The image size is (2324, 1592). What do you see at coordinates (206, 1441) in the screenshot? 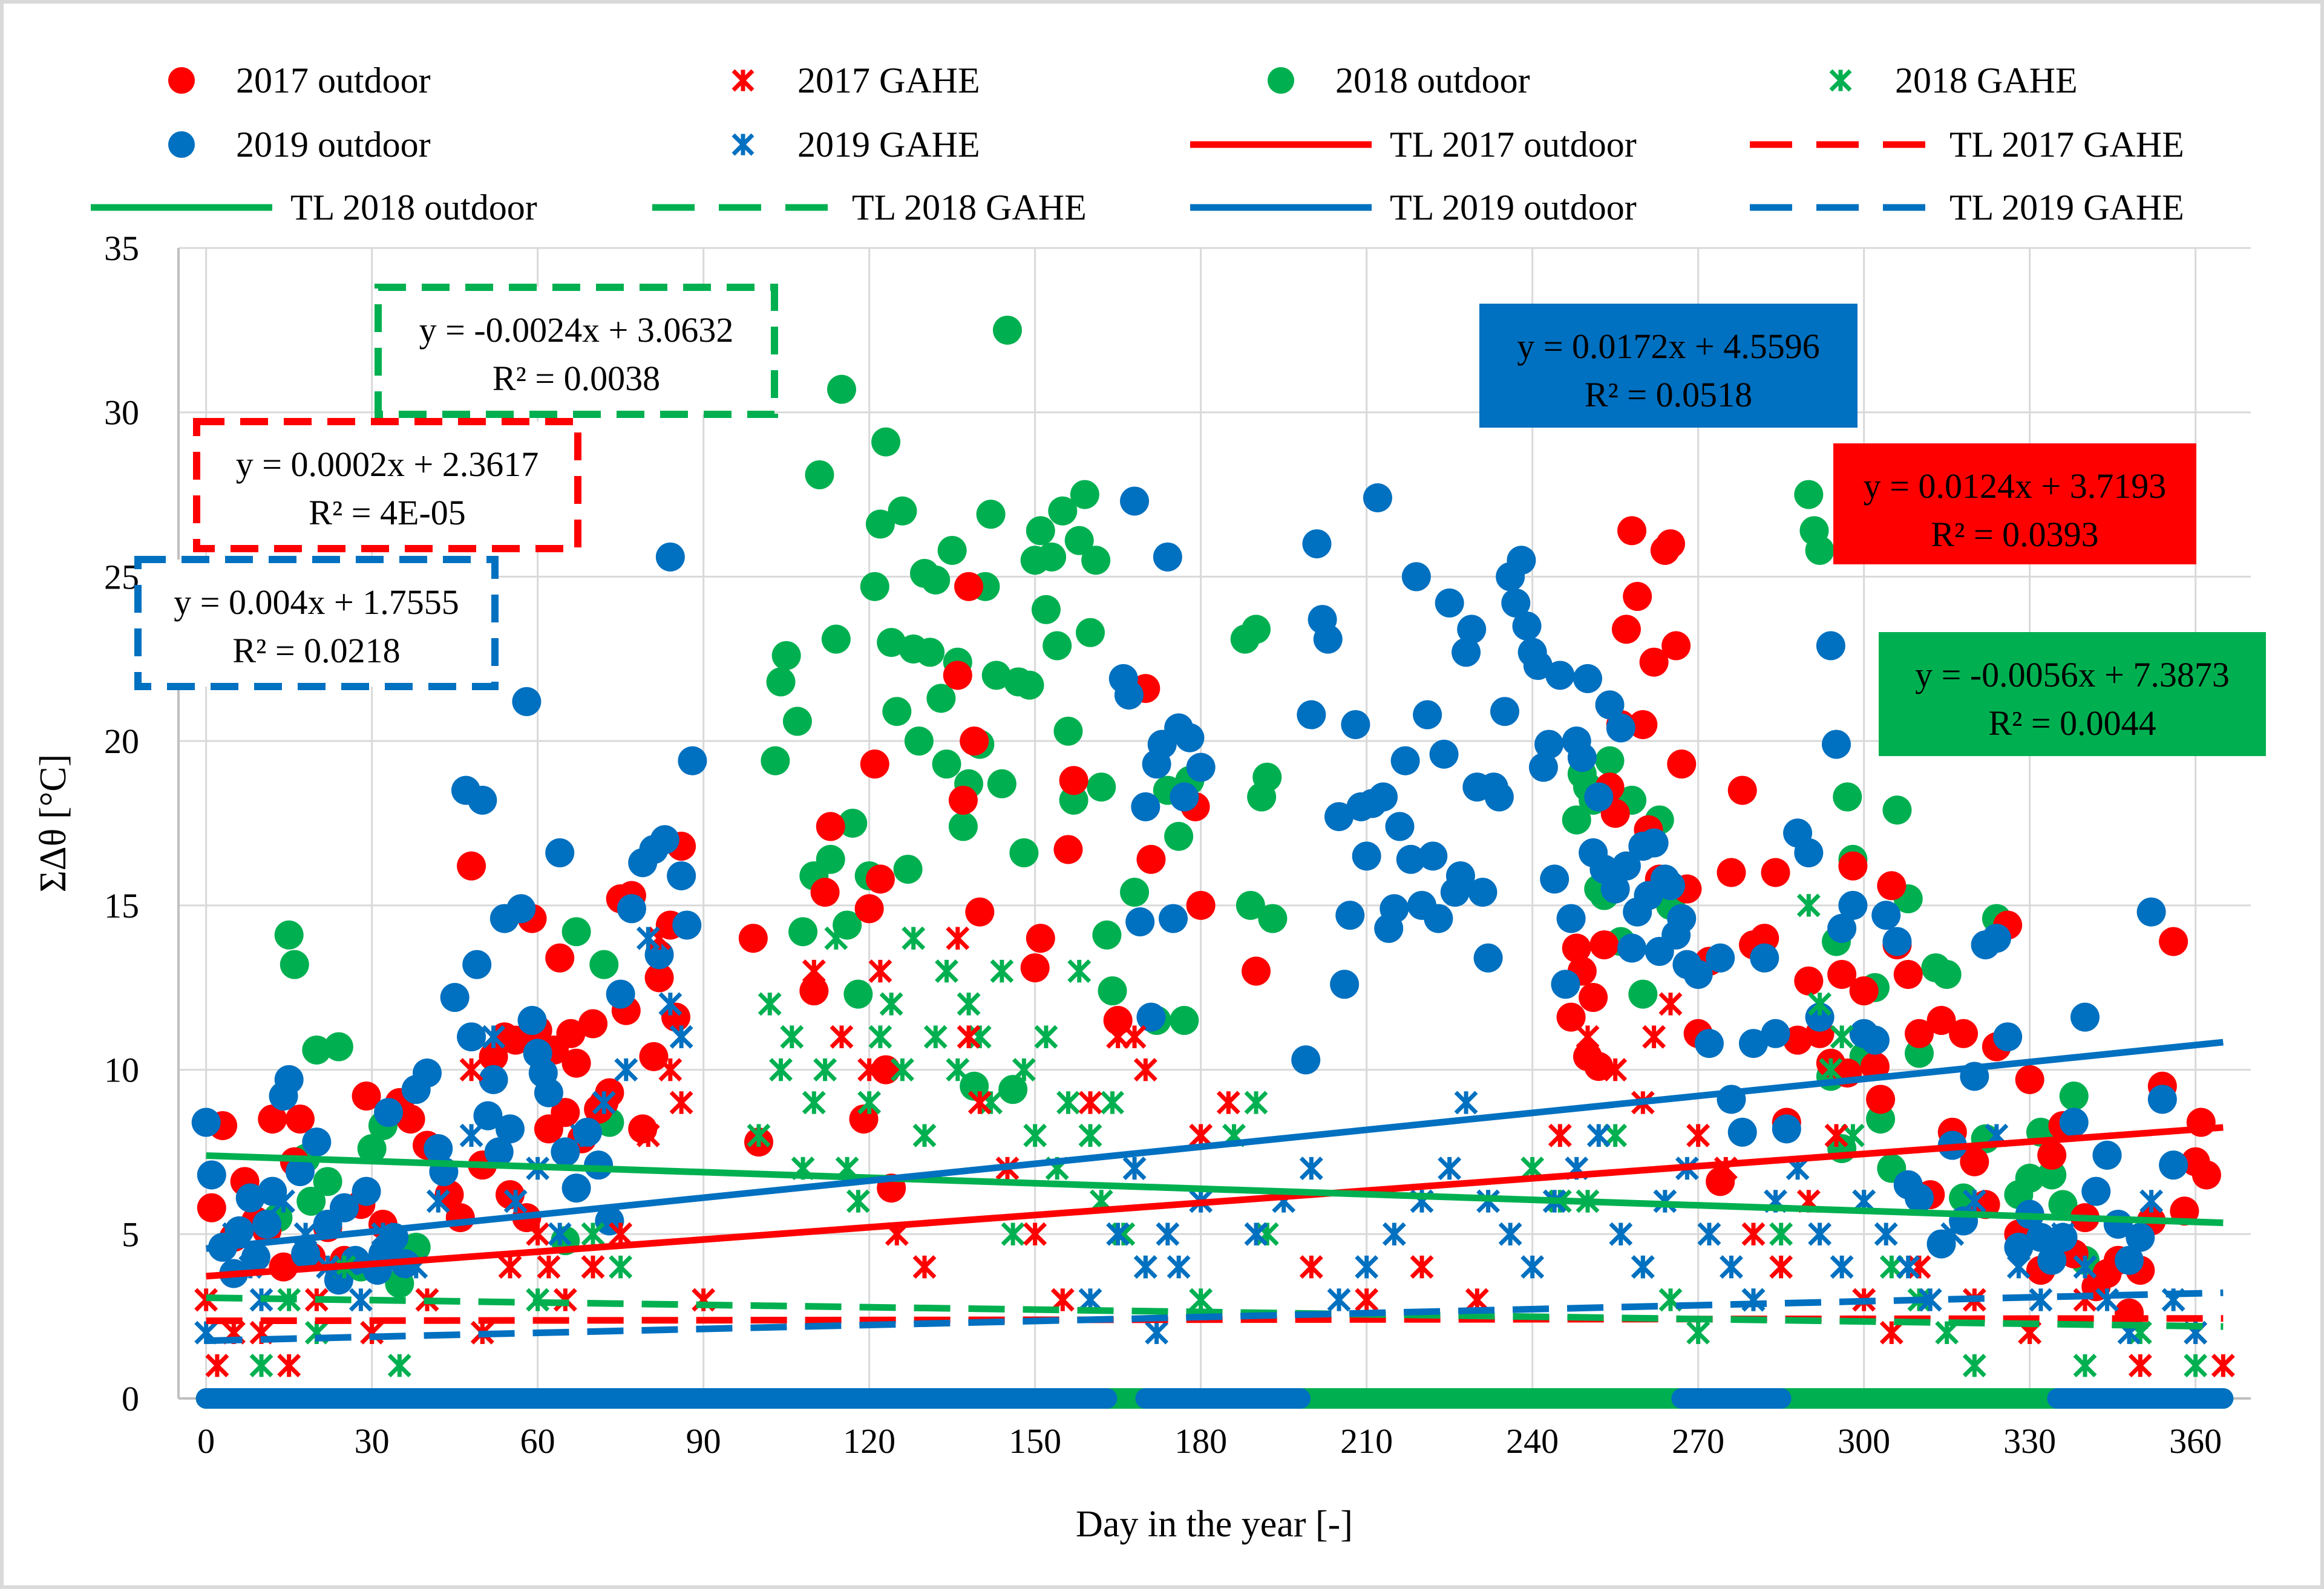
I see `x-tick-label: 0` at bounding box center [206, 1441].